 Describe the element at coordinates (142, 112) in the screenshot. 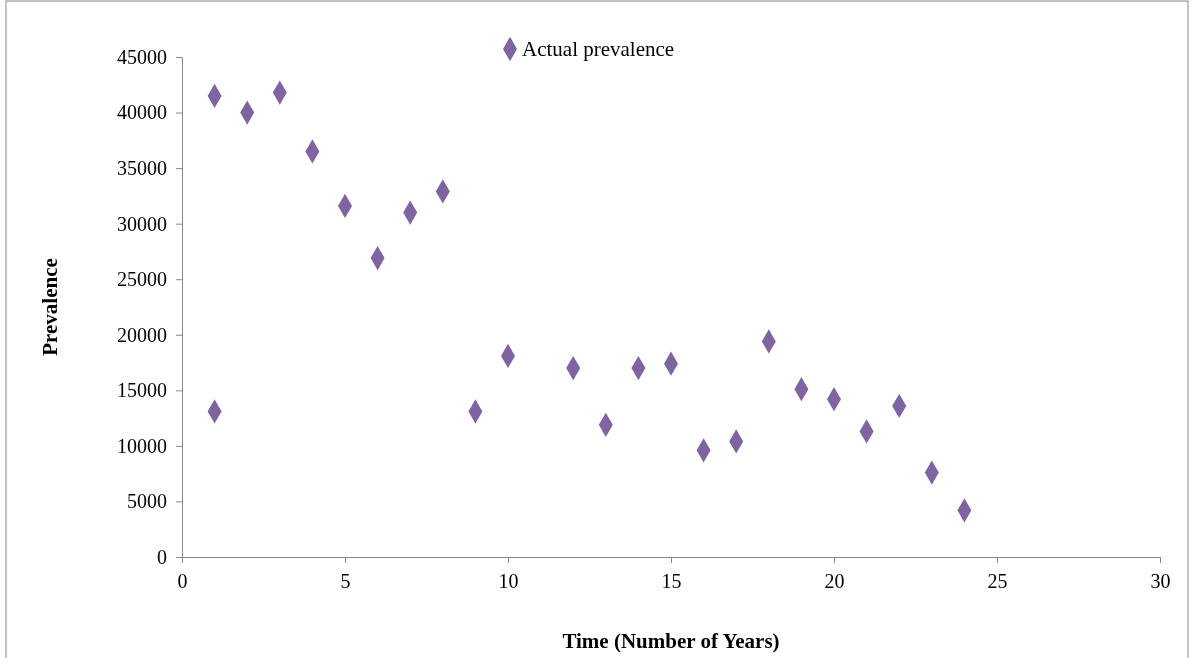

I see `y-tick-label: 40000` at that location.